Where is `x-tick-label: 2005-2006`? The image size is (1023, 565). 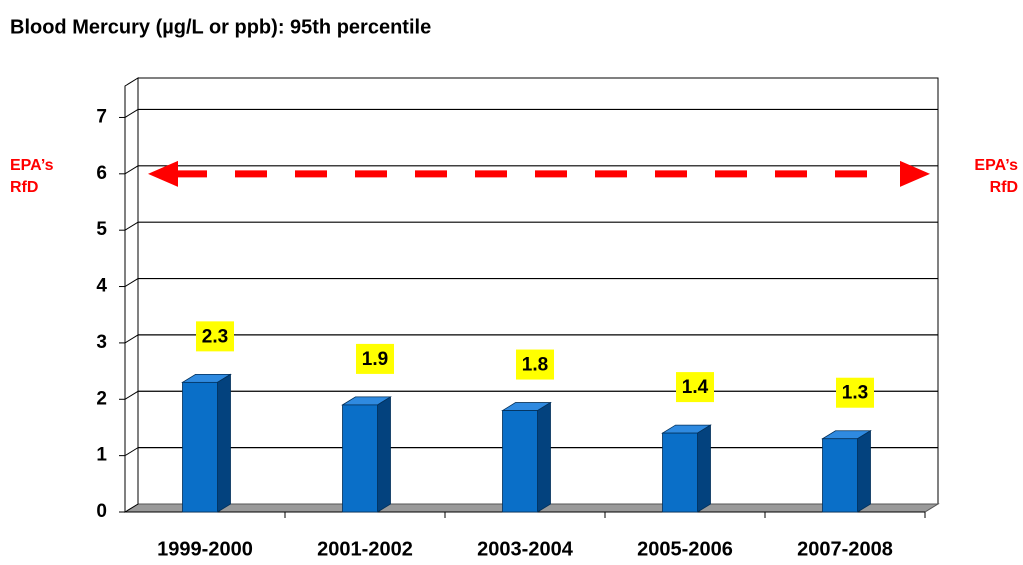 x-tick-label: 2005-2006 is located at coordinates (685, 549).